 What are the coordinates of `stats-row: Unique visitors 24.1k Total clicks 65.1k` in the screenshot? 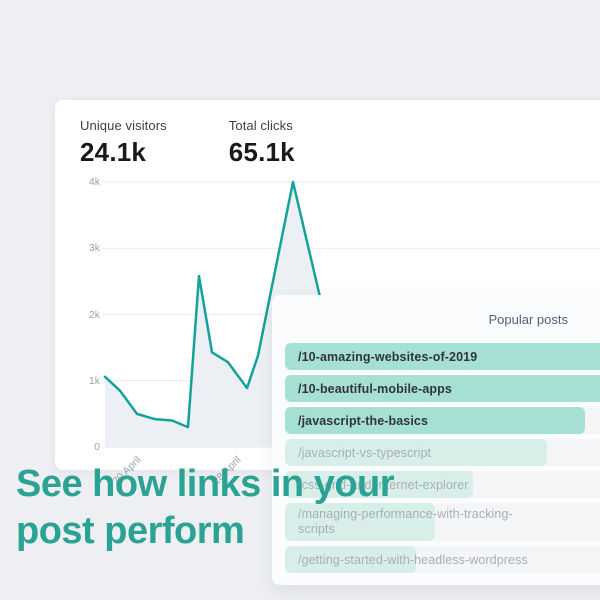 It's located at (187, 143).